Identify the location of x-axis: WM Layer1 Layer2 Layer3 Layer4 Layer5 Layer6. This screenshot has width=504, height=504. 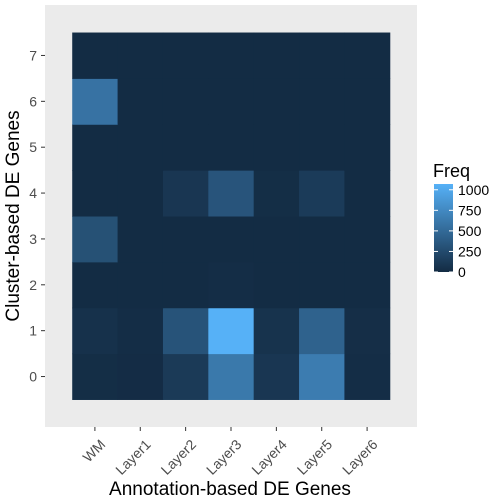
(230, 452).